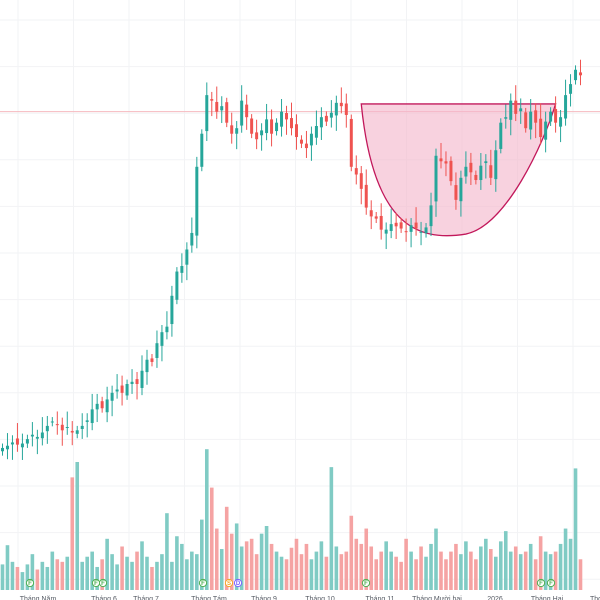  What do you see at coordinates (229, 582) in the screenshot?
I see `event-marker-s: S` at bounding box center [229, 582].